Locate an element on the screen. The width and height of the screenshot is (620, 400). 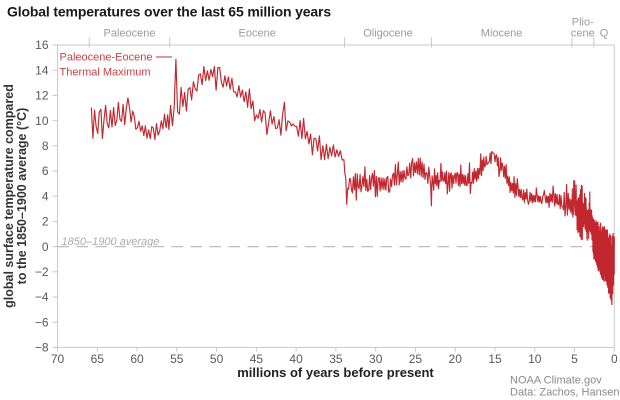
svg-text: 15 is located at coordinates (495, 359).